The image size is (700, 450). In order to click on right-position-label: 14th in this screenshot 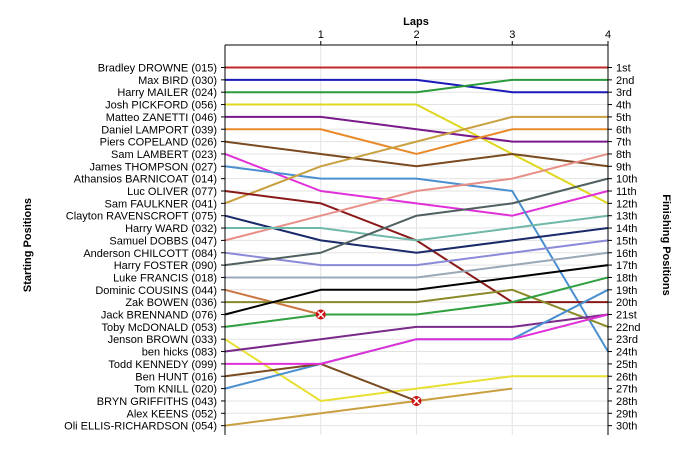, I will do `click(626, 229)`.